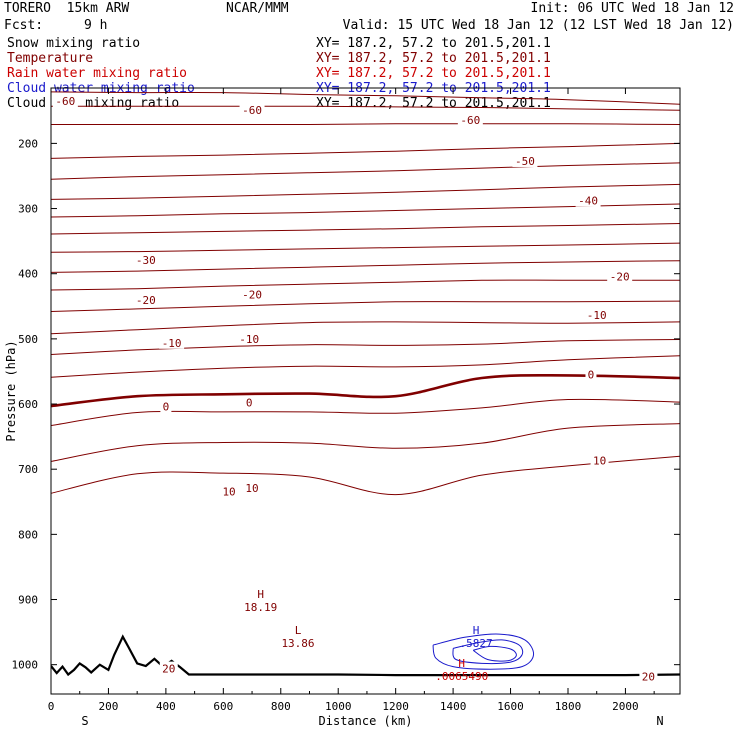 Image resolution: width=740 pixels, height=740 pixels. I want to click on legend-snow-xy: XY= 187.2, 57.2 to 201.5,201.1, so click(433, 43).